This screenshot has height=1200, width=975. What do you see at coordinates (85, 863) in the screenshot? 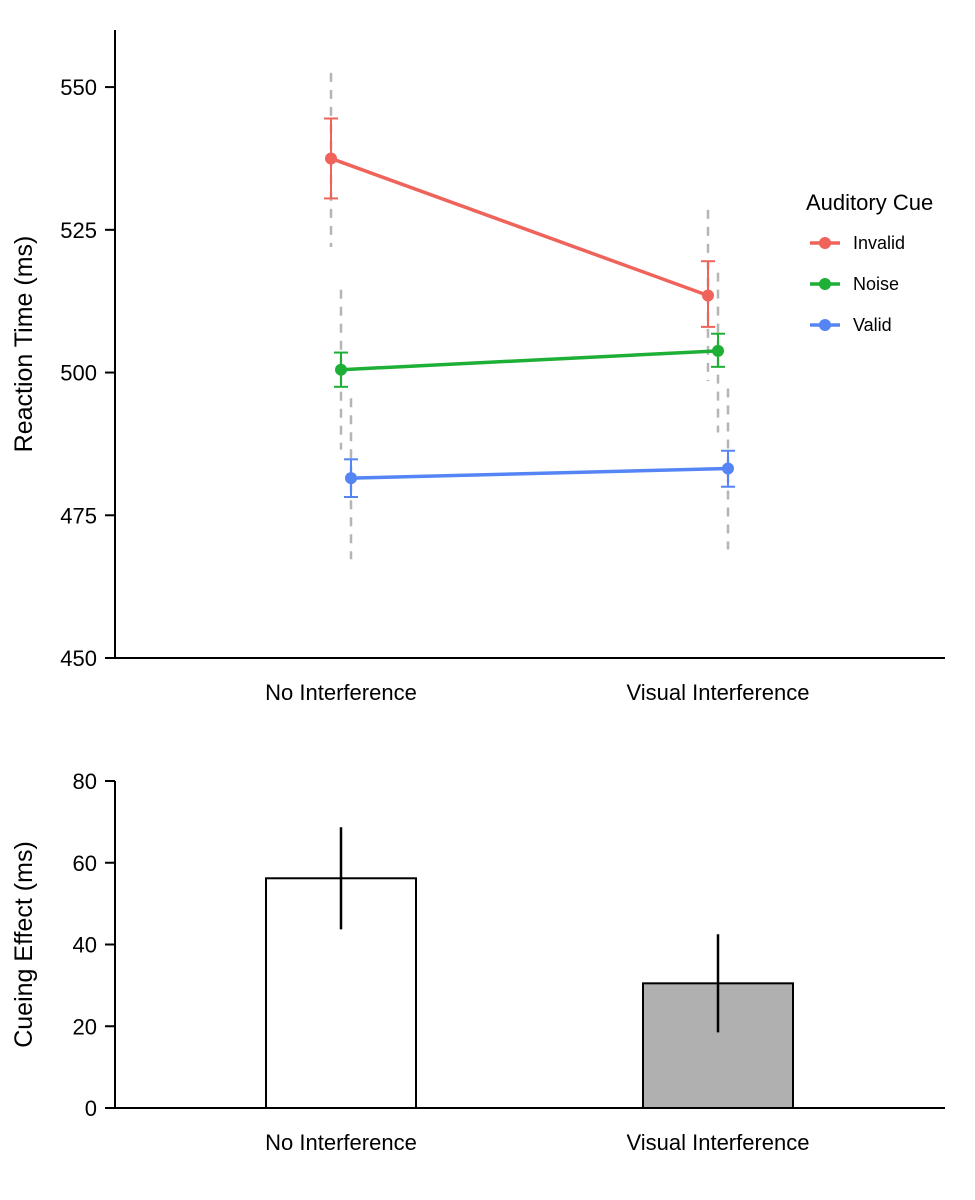
I see `y-tick-label: 60` at bounding box center [85, 863].